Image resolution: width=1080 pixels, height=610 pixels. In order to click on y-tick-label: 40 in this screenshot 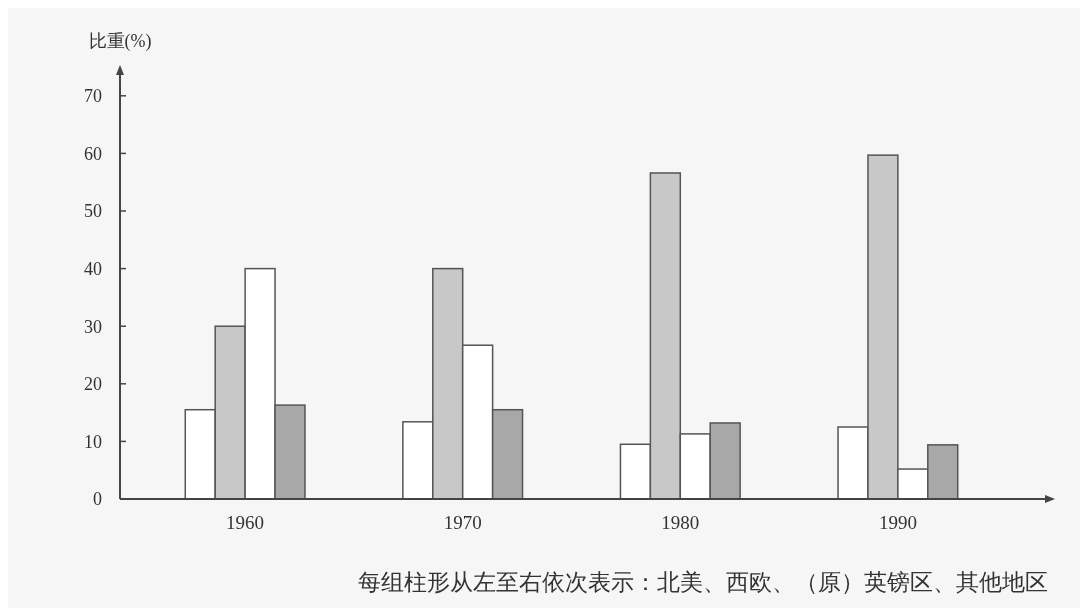, I will do `click(93, 268)`.